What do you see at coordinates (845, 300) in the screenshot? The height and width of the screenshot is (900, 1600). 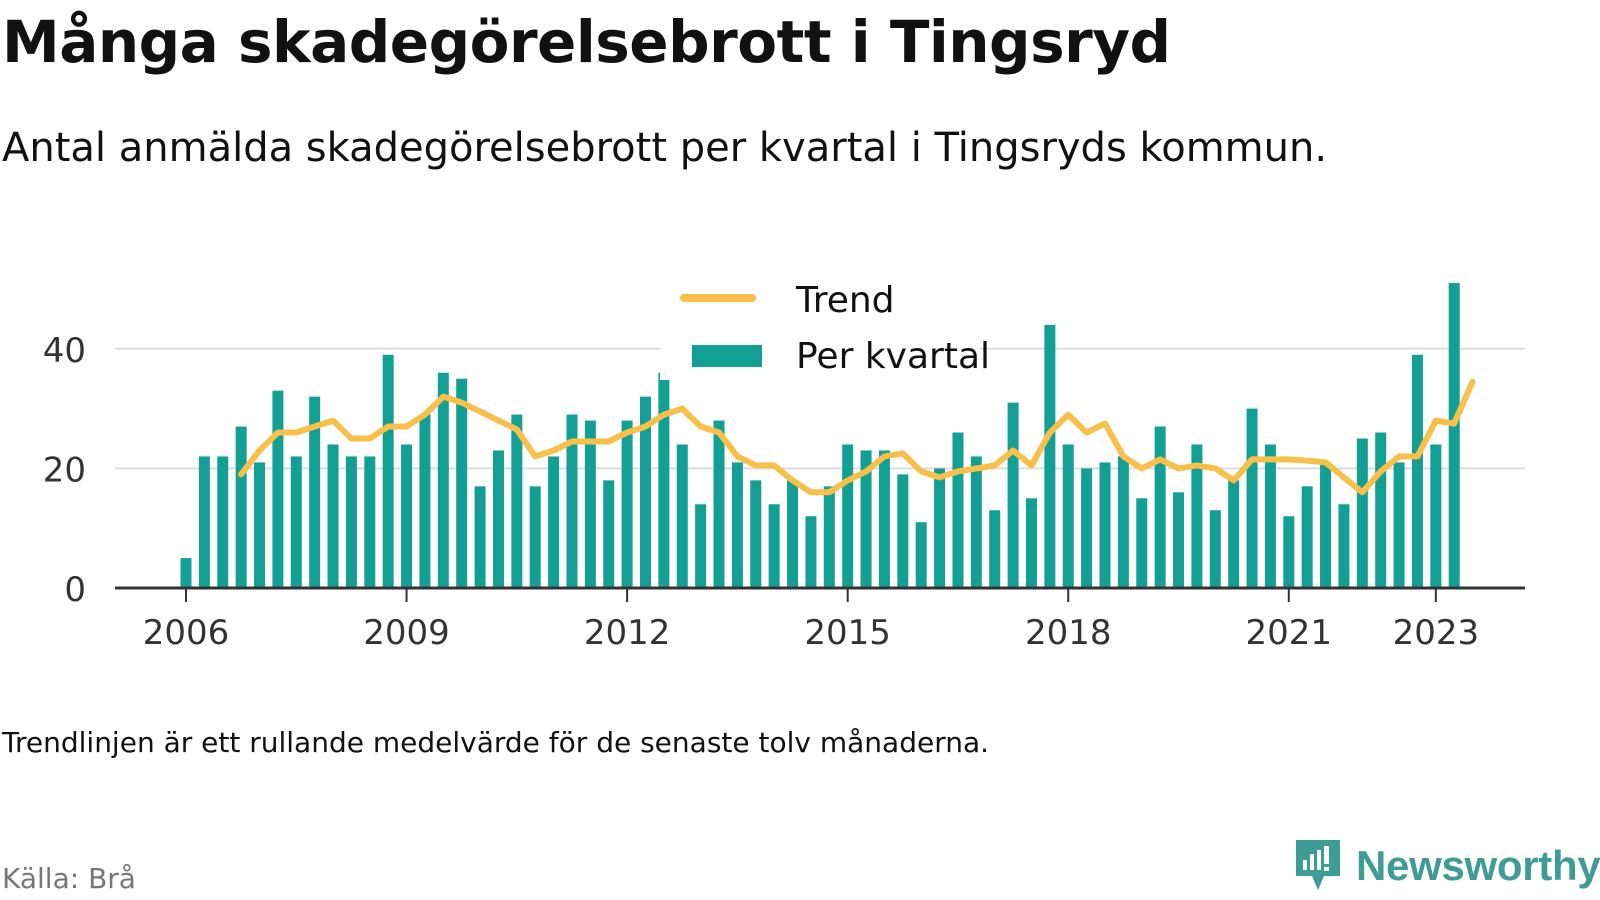 I see `legend-trend-label: Trend` at bounding box center [845, 300].